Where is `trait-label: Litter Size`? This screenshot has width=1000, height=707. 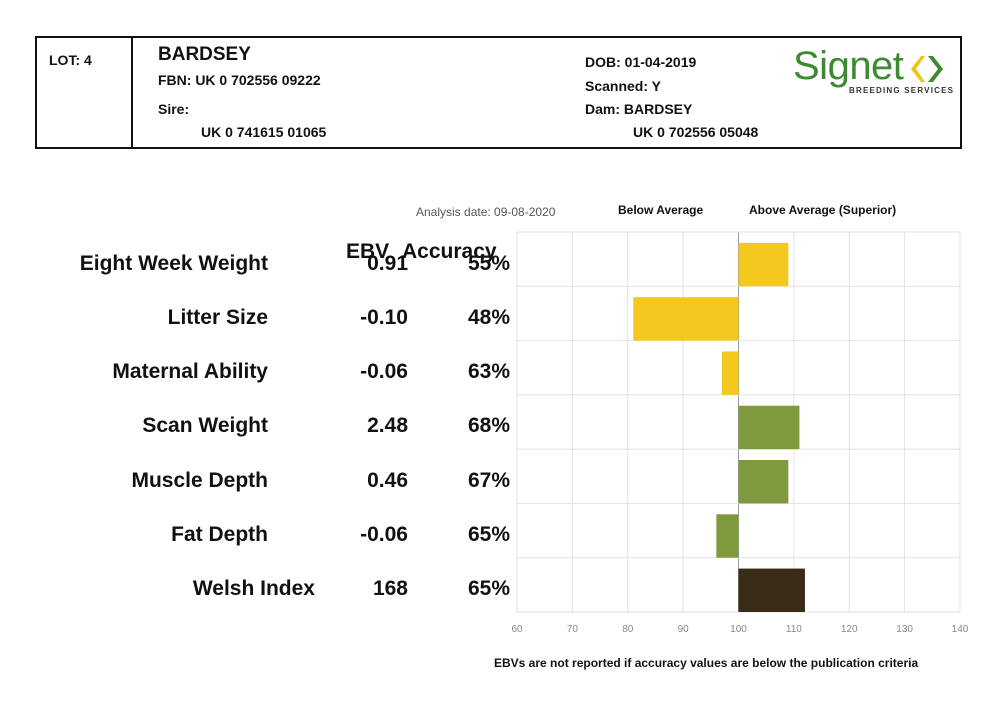
trait-label: Litter Size is located at coordinates (217, 317).